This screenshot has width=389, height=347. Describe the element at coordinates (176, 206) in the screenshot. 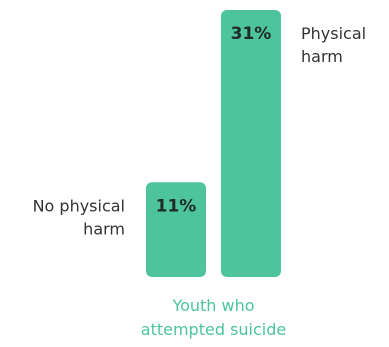

I see `bar-value-label-0: 11%` at that location.